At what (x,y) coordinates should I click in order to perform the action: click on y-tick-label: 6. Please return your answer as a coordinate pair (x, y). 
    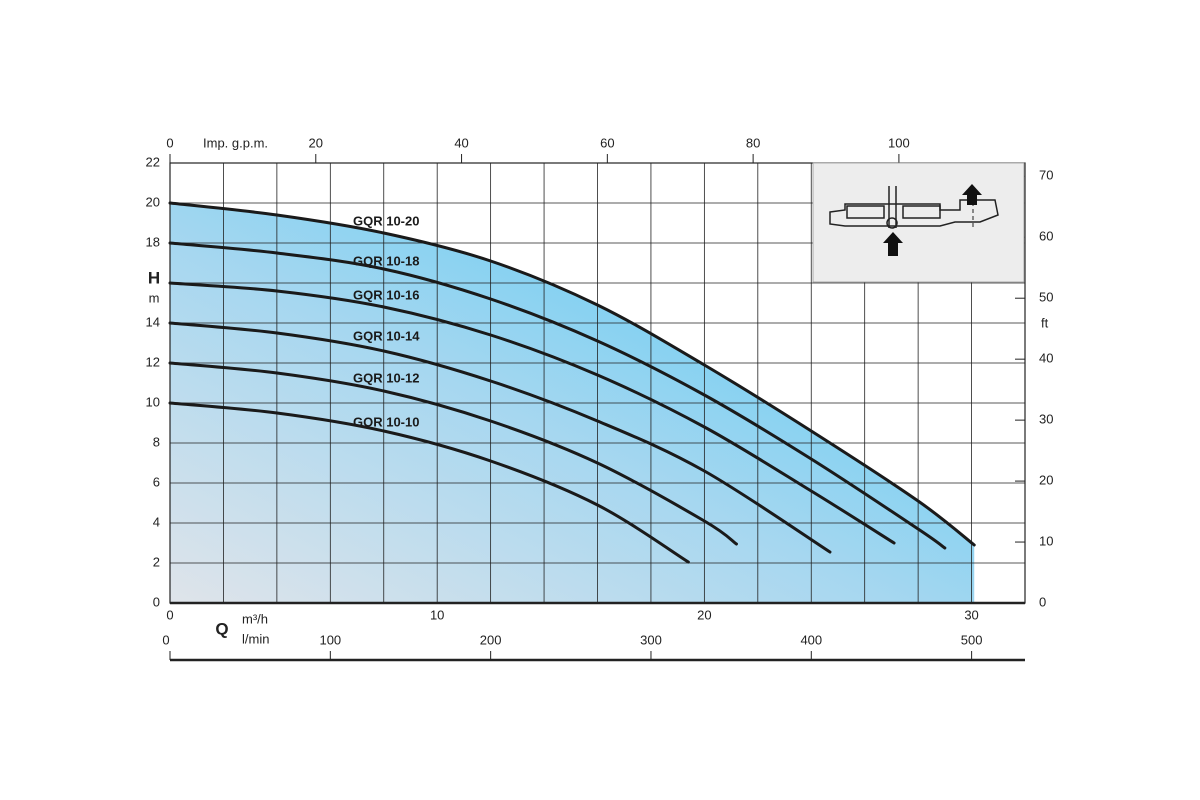
    Looking at the image, I should click on (156, 481).